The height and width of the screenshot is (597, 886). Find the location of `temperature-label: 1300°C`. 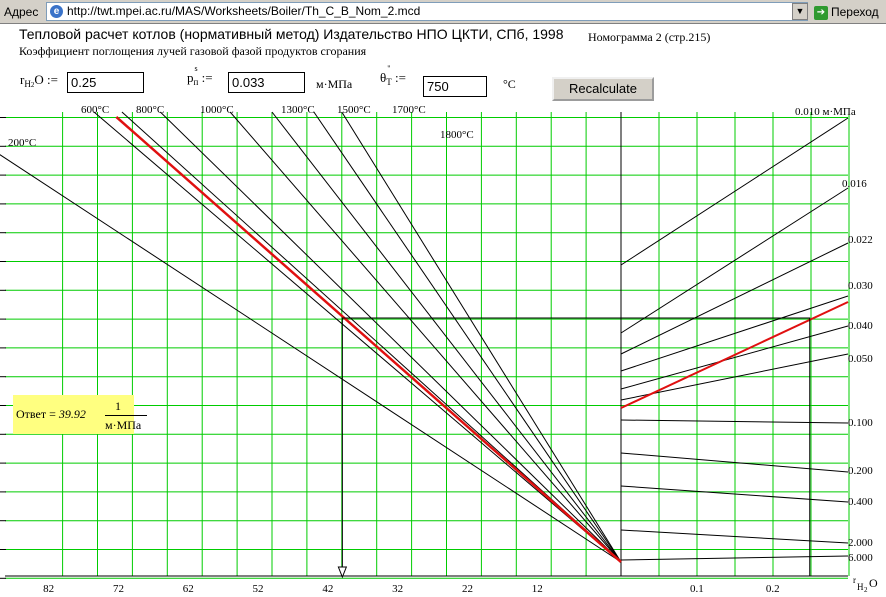

temperature-label: 1300°C is located at coordinates (298, 110).